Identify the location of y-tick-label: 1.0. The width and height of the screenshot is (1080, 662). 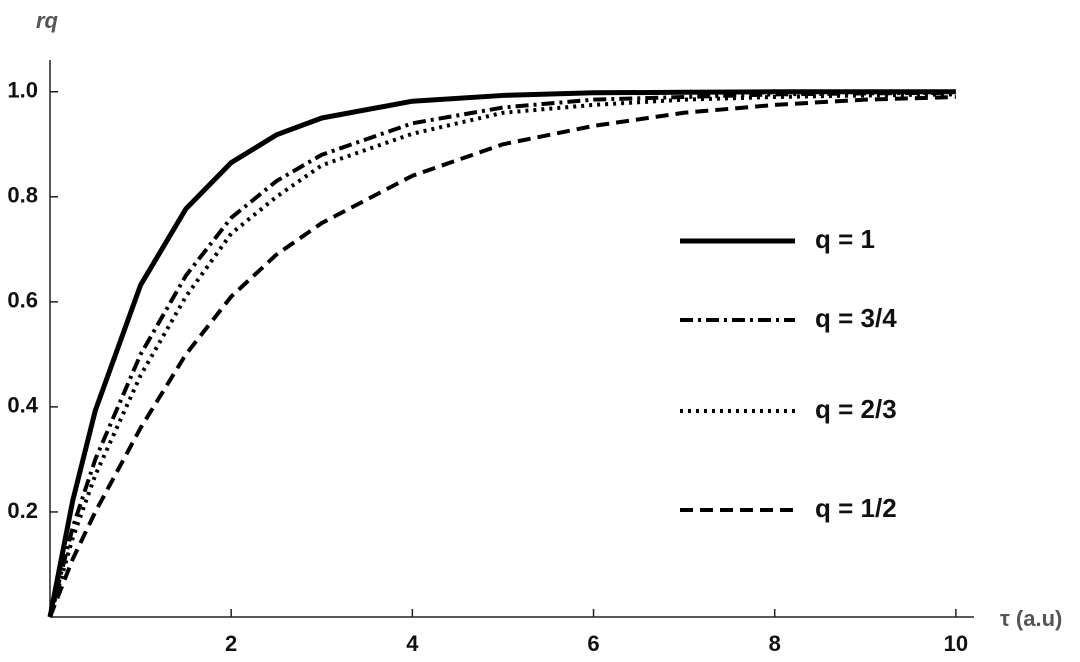
(22, 90).